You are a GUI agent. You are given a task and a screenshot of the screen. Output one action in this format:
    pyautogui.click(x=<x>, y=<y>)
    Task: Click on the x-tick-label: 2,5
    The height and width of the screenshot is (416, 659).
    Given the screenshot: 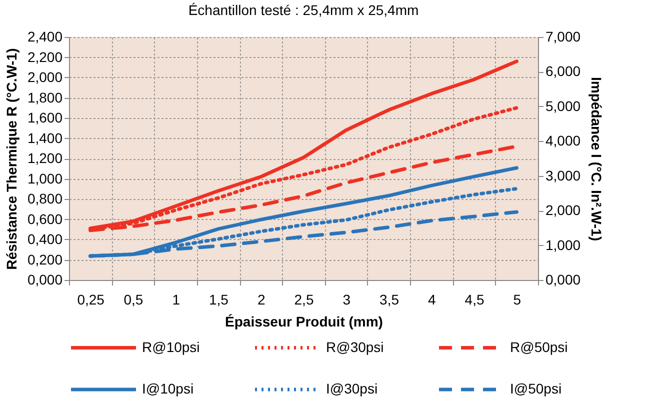 What is the action you would take?
    pyautogui.click(x=304, y=300)
    